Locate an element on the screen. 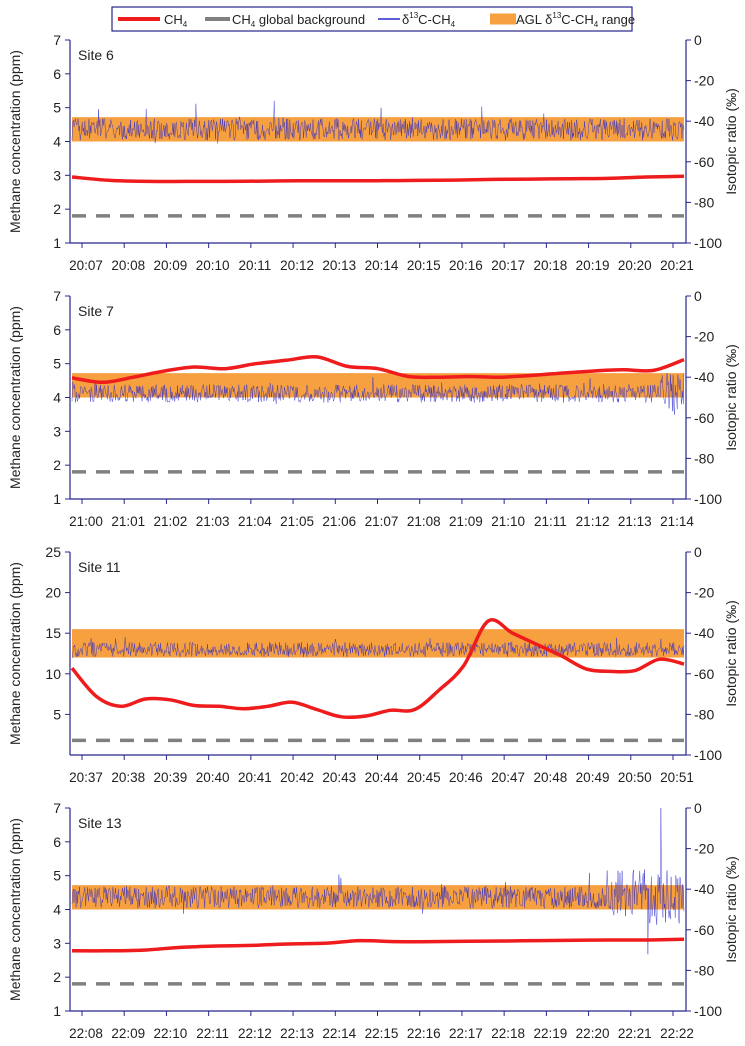  x-tick-label: 21:12 is located at coordinates (593, 521).